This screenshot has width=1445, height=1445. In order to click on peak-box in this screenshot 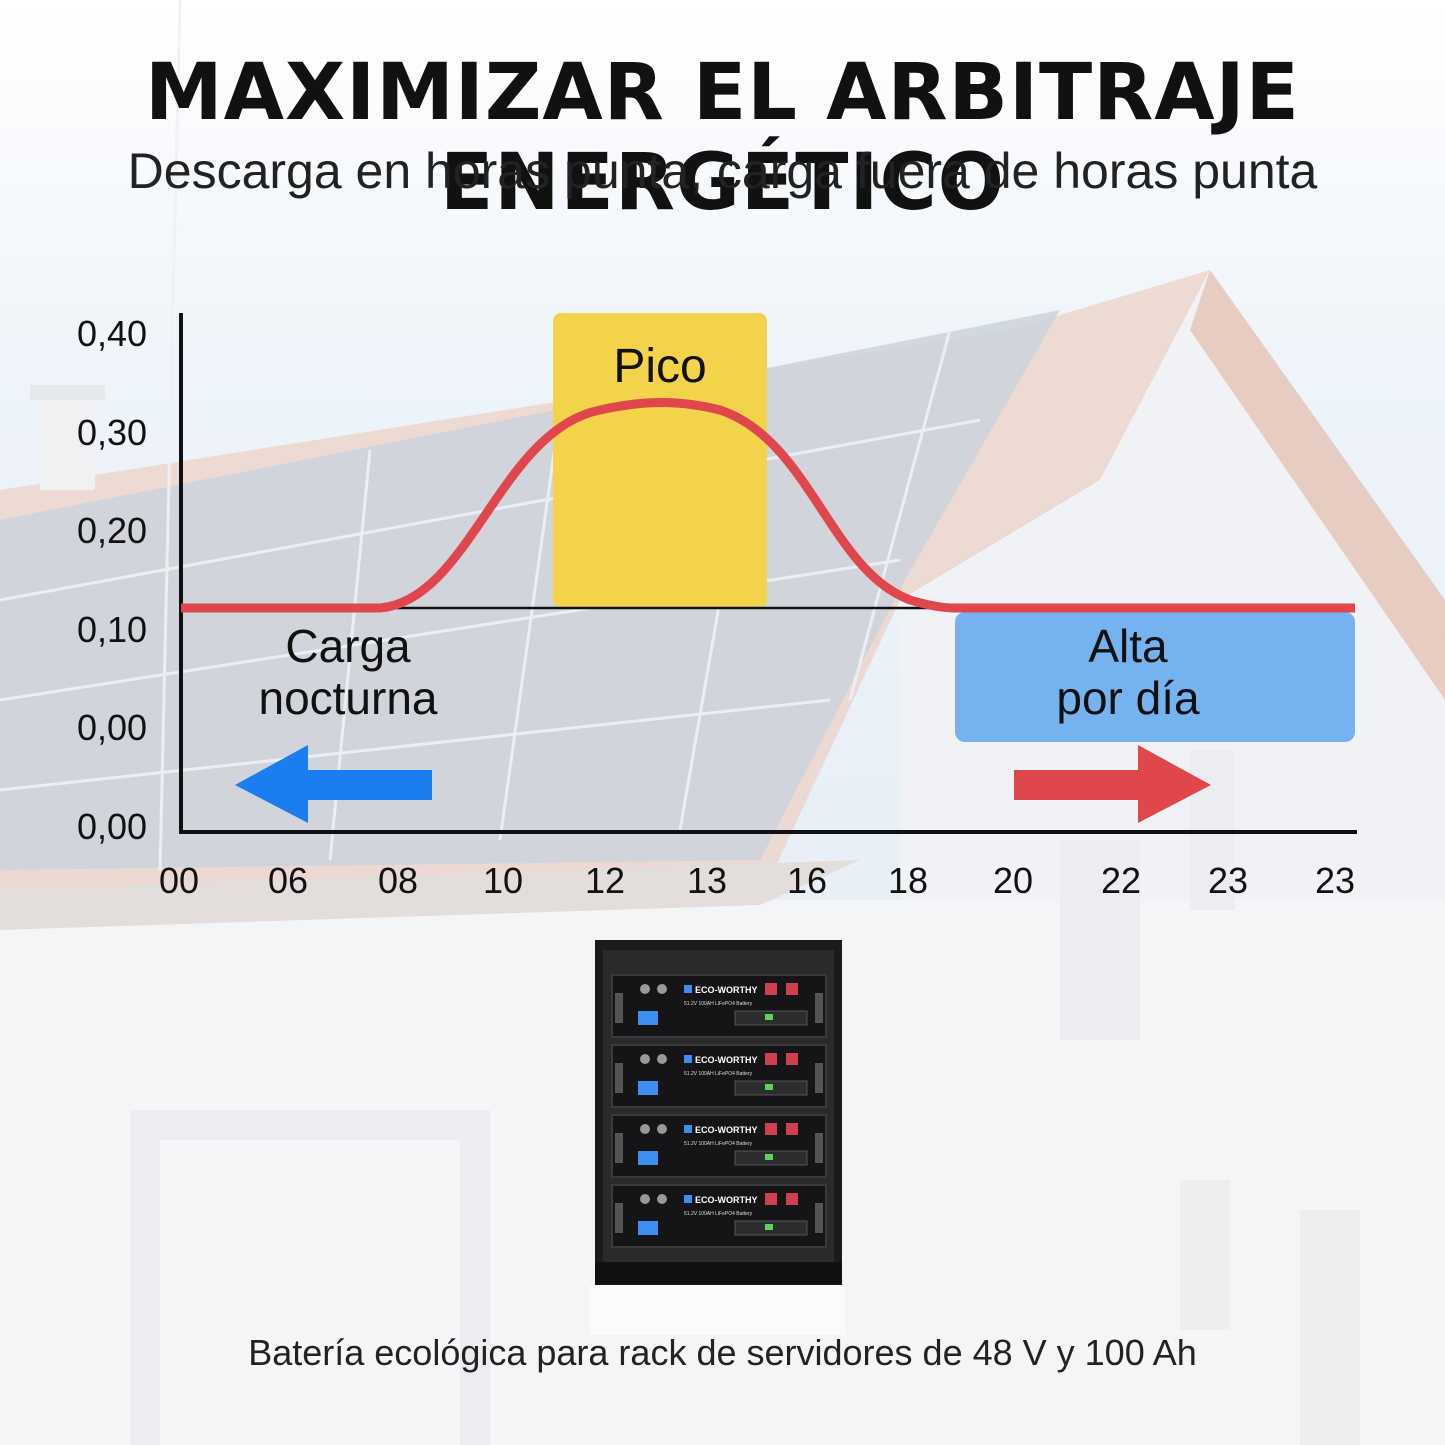, I will do `click(660, 460)`.